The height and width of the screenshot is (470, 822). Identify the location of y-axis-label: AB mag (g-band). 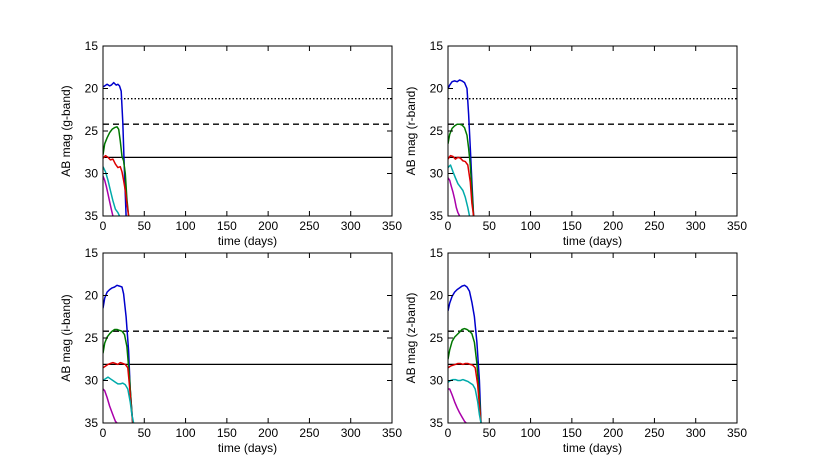
(66, 130).